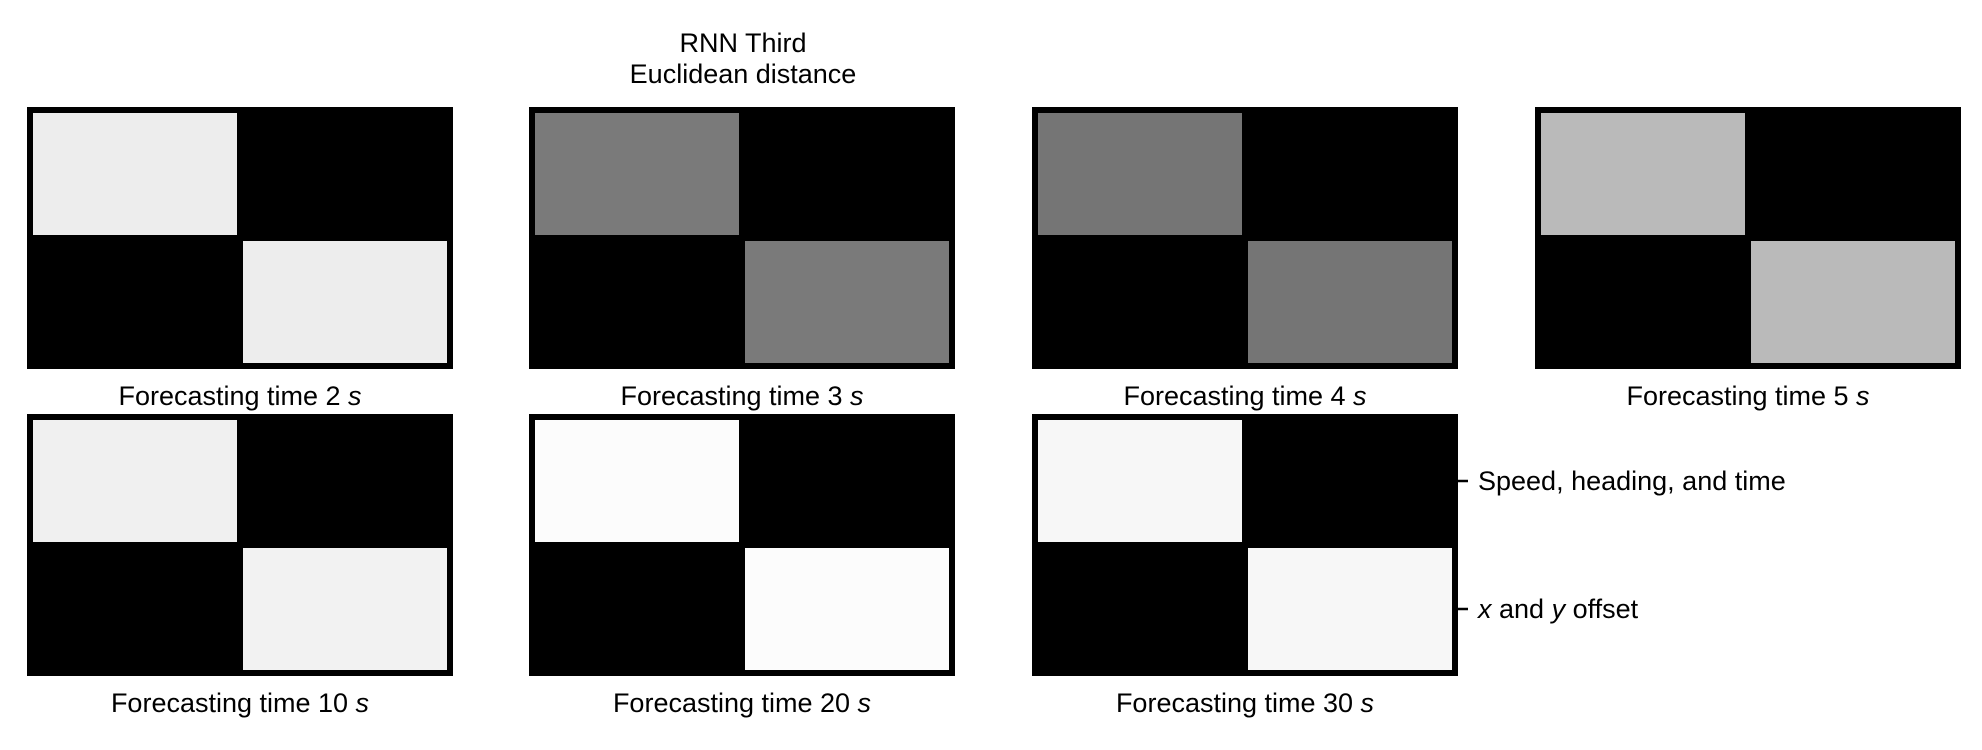 This screenshot has height=750, width=1982. Describe the element at coordinates (1741, 396) in the screenshot. I see `panel-label-text: Forecasting time 5` at that location.